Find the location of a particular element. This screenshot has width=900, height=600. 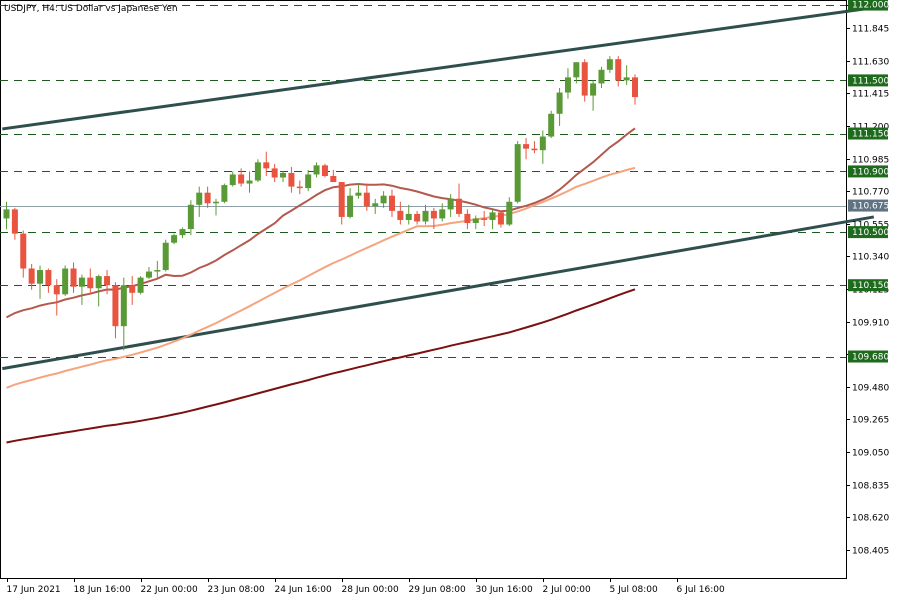

level-price-label: 110.500 is located at coordinates (868, 232).